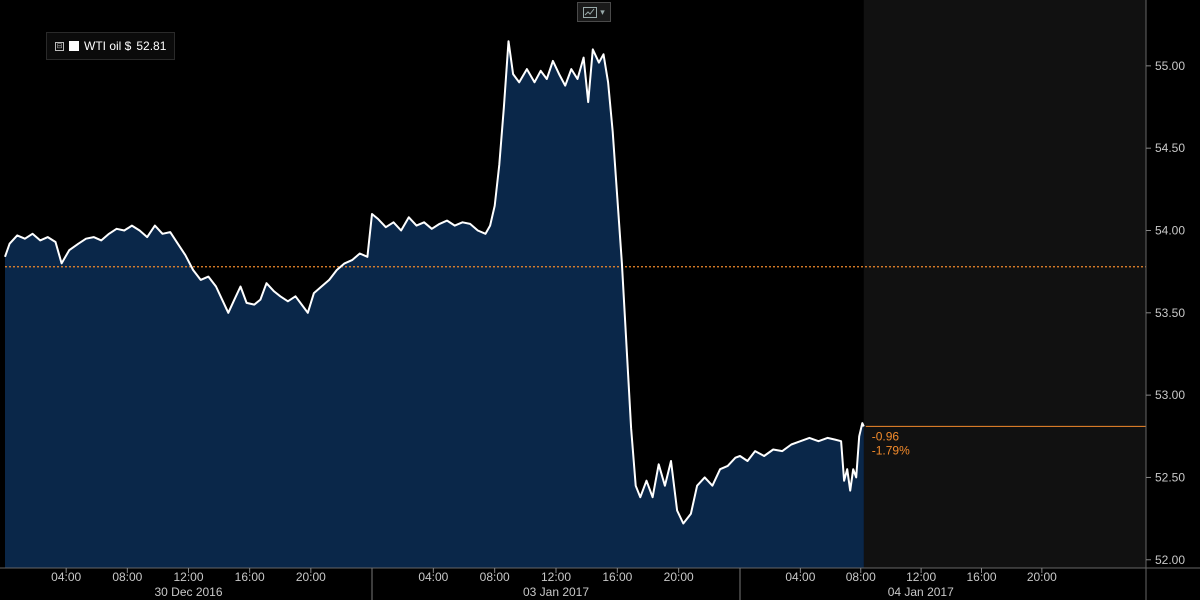  What do you see at coordinates (921, 592) in the screenshot?
I see `x-date-label: 04 Jan 2017` at bounding box center [921, 592].